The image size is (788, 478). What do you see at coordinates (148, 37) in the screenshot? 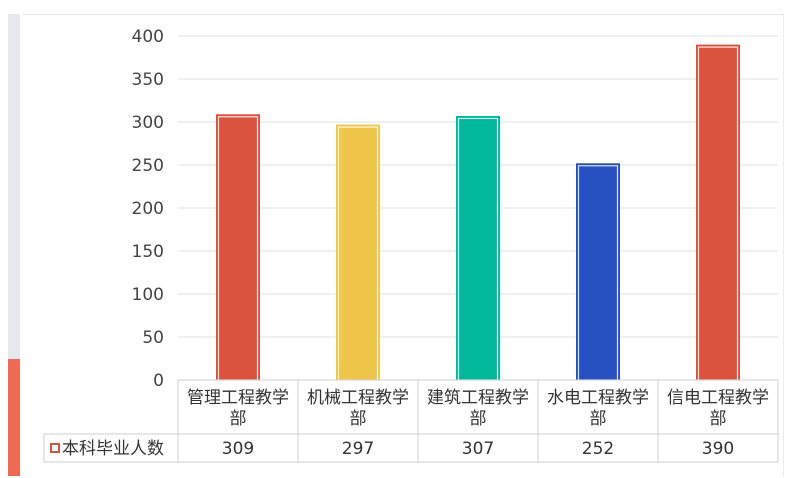
I see `y-tick-label: 400` at bounding box center [148, 37].